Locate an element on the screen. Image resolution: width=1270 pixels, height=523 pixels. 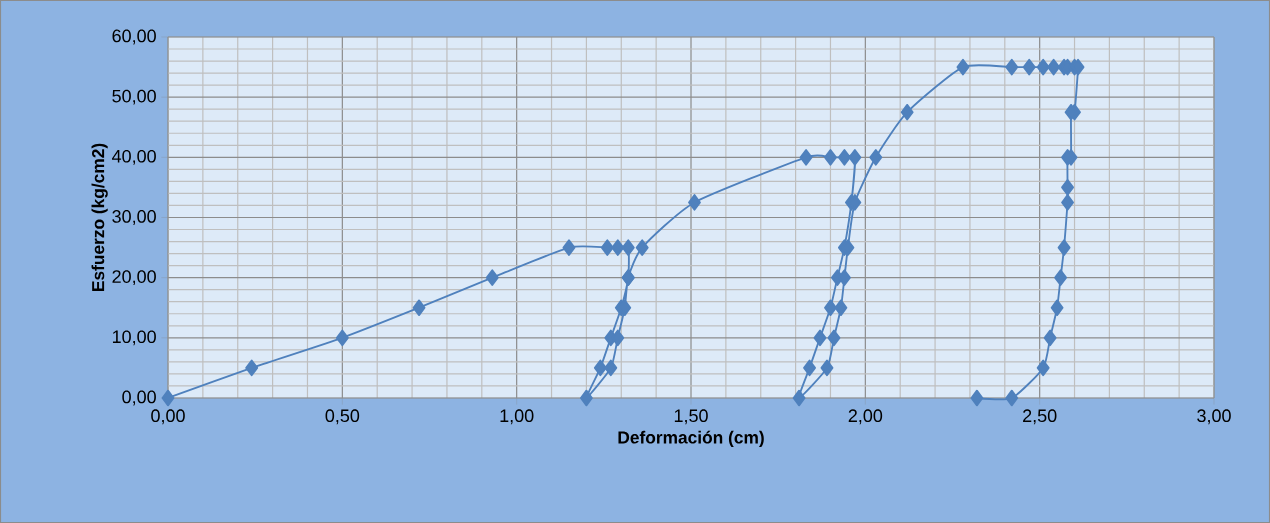
y-tick-label: 30,00 is located at coordinates (134, 217).